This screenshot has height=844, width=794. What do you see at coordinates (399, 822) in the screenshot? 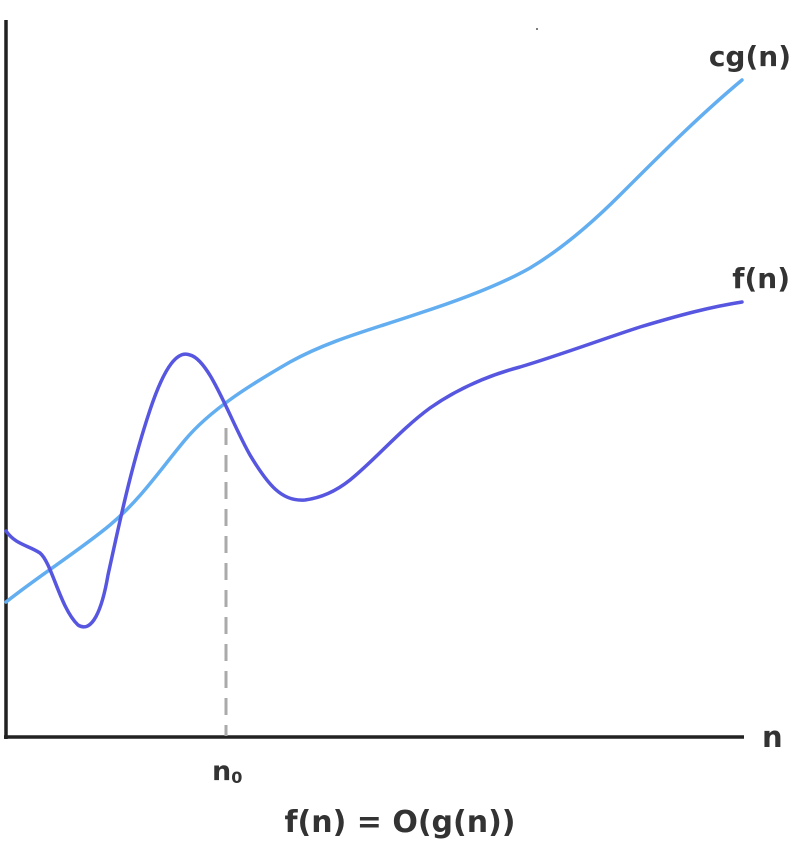
I see `caption: f(n) = O(g(n))` at bounding box center [399, 822].